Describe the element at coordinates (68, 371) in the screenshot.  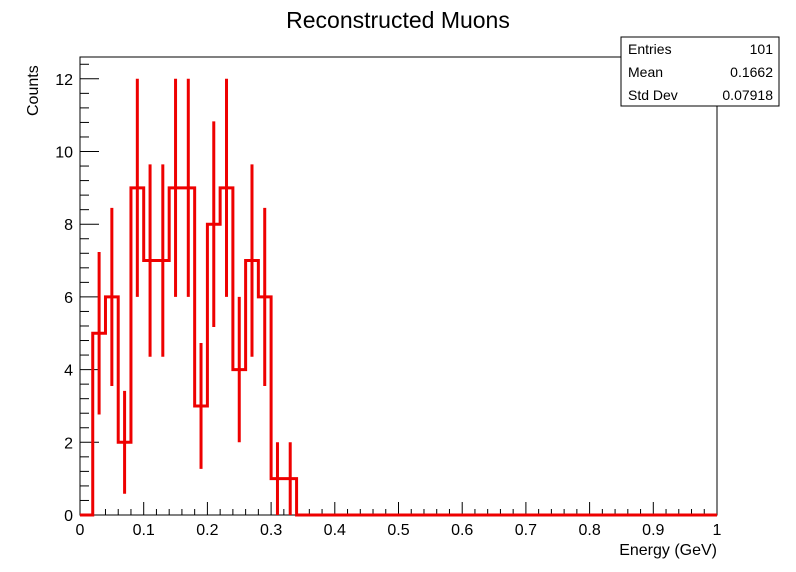
I see `y-tick-label: 4` at that location.